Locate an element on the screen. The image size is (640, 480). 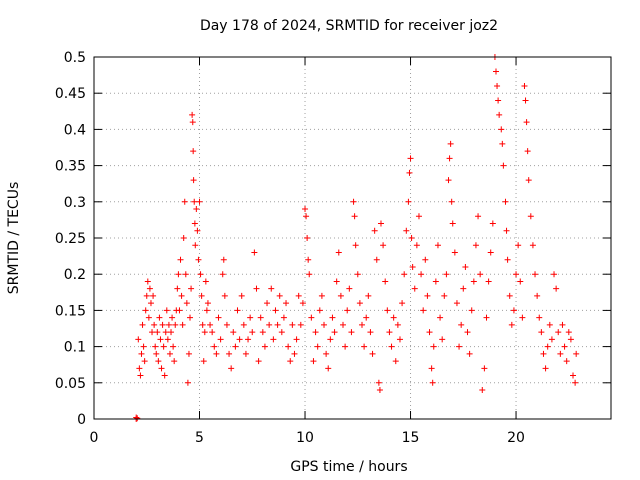
y-tick-label: 0.2 is located at coordinates (75, 275).